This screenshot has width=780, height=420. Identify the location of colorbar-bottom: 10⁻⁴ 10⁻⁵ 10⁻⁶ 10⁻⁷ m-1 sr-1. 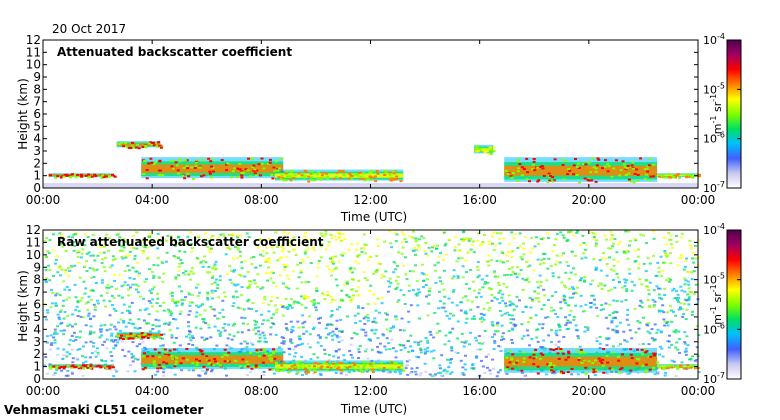
(722, 304).